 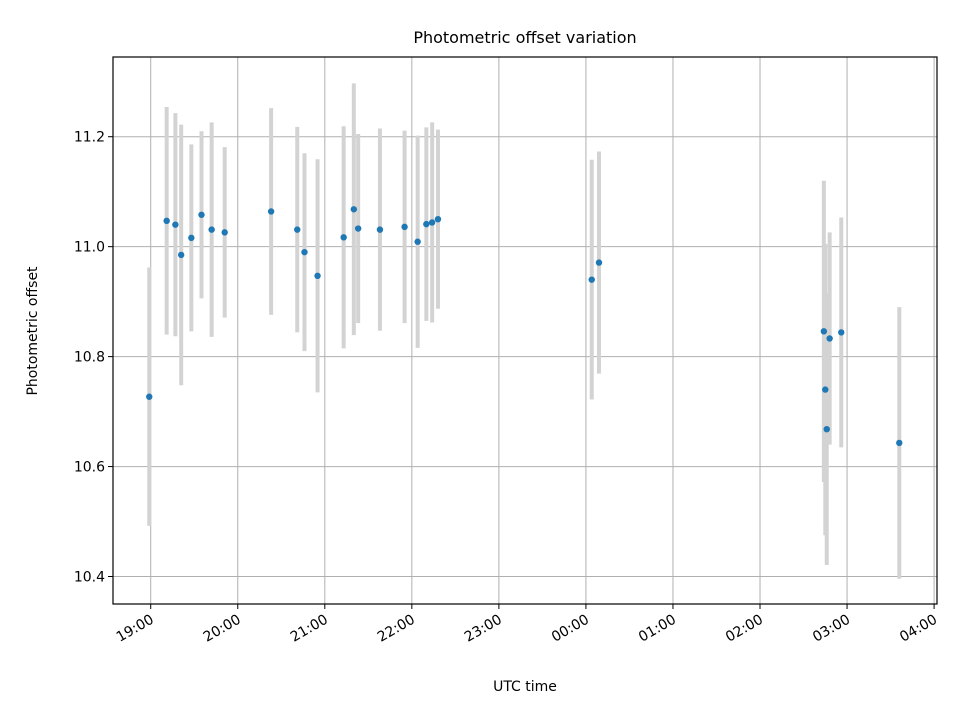 I want to click on y-tick-label: 10.4, so click(x=89, y=578).